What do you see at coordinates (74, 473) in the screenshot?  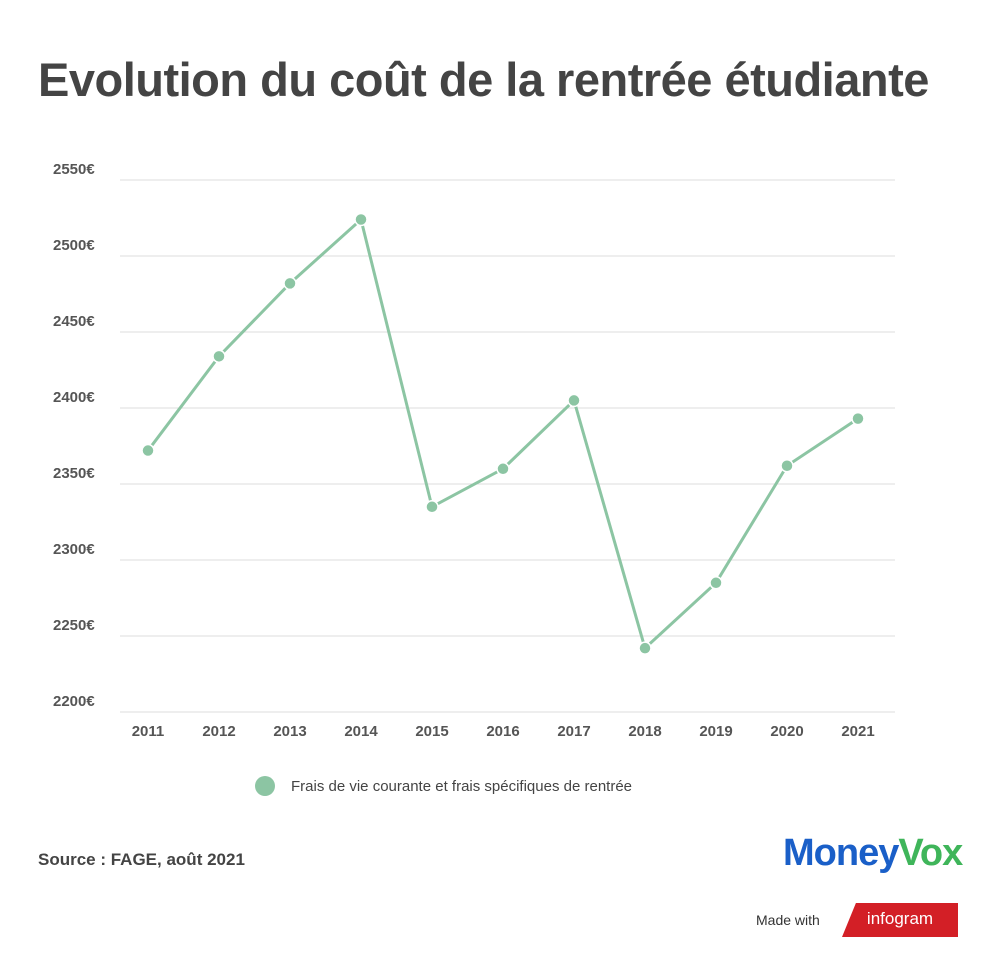 I see `y-tick-label: 2350€` at bounding box center [74, 473].